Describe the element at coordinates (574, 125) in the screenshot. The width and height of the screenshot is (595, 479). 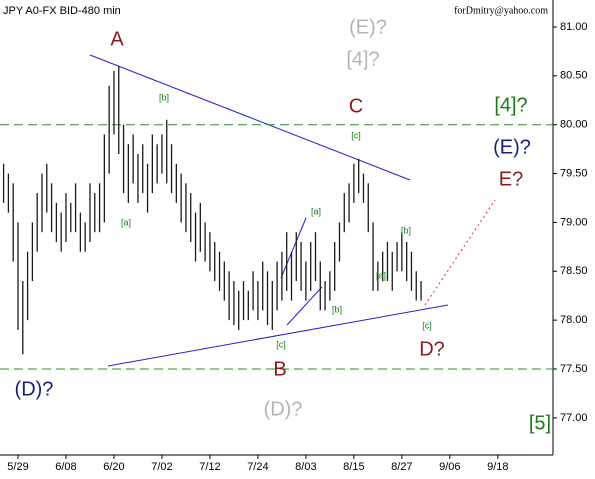
I see `y-tick-label: 80.00` at that location.